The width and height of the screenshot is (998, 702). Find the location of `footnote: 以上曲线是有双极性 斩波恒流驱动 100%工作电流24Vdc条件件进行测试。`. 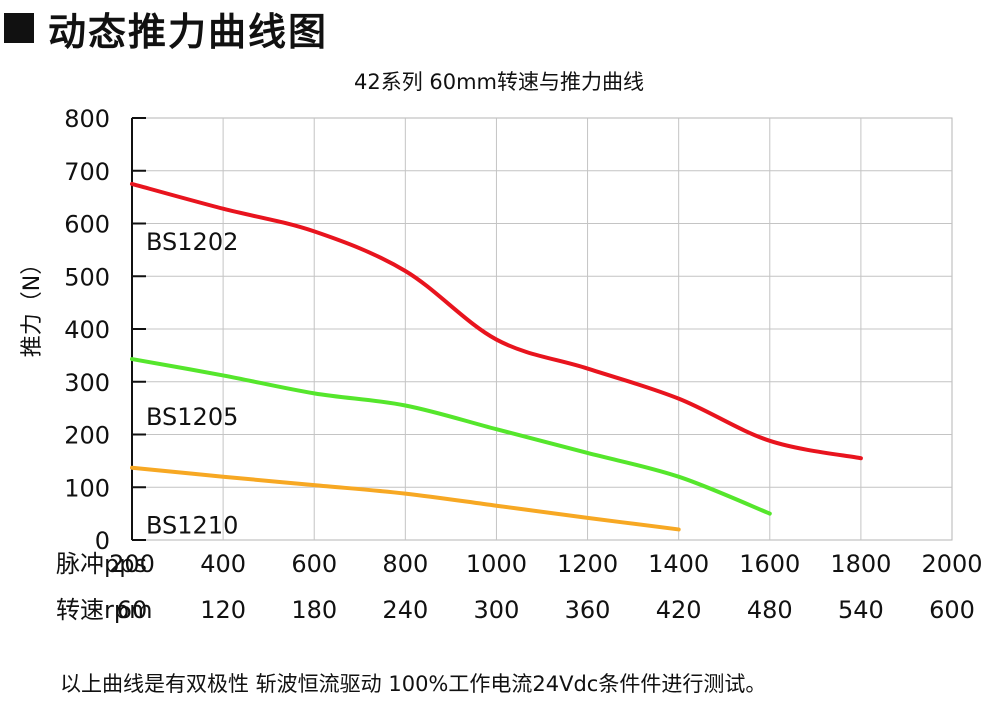

footnote: 以上曲线是有双极性 斩波恒流驱动 100%工作电流24Vdc条件件进行测试。 is located at coordinates (413, 684).